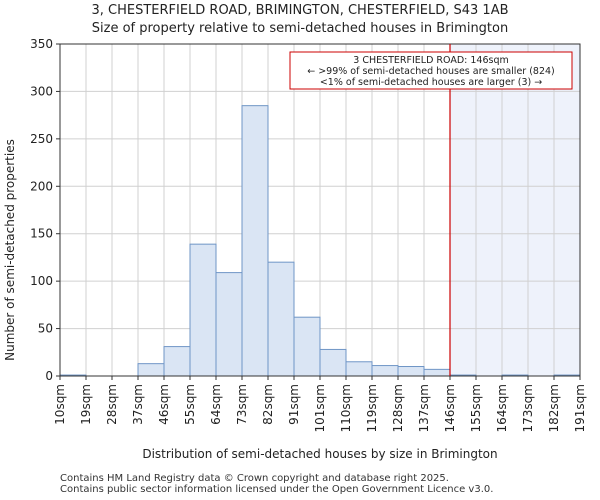 This screenshot has width=600, height=500. Describe the element at coordinates (10, 250) in the screenshot. I see `y-axis-label: Number of semi-detached properties` at that location.